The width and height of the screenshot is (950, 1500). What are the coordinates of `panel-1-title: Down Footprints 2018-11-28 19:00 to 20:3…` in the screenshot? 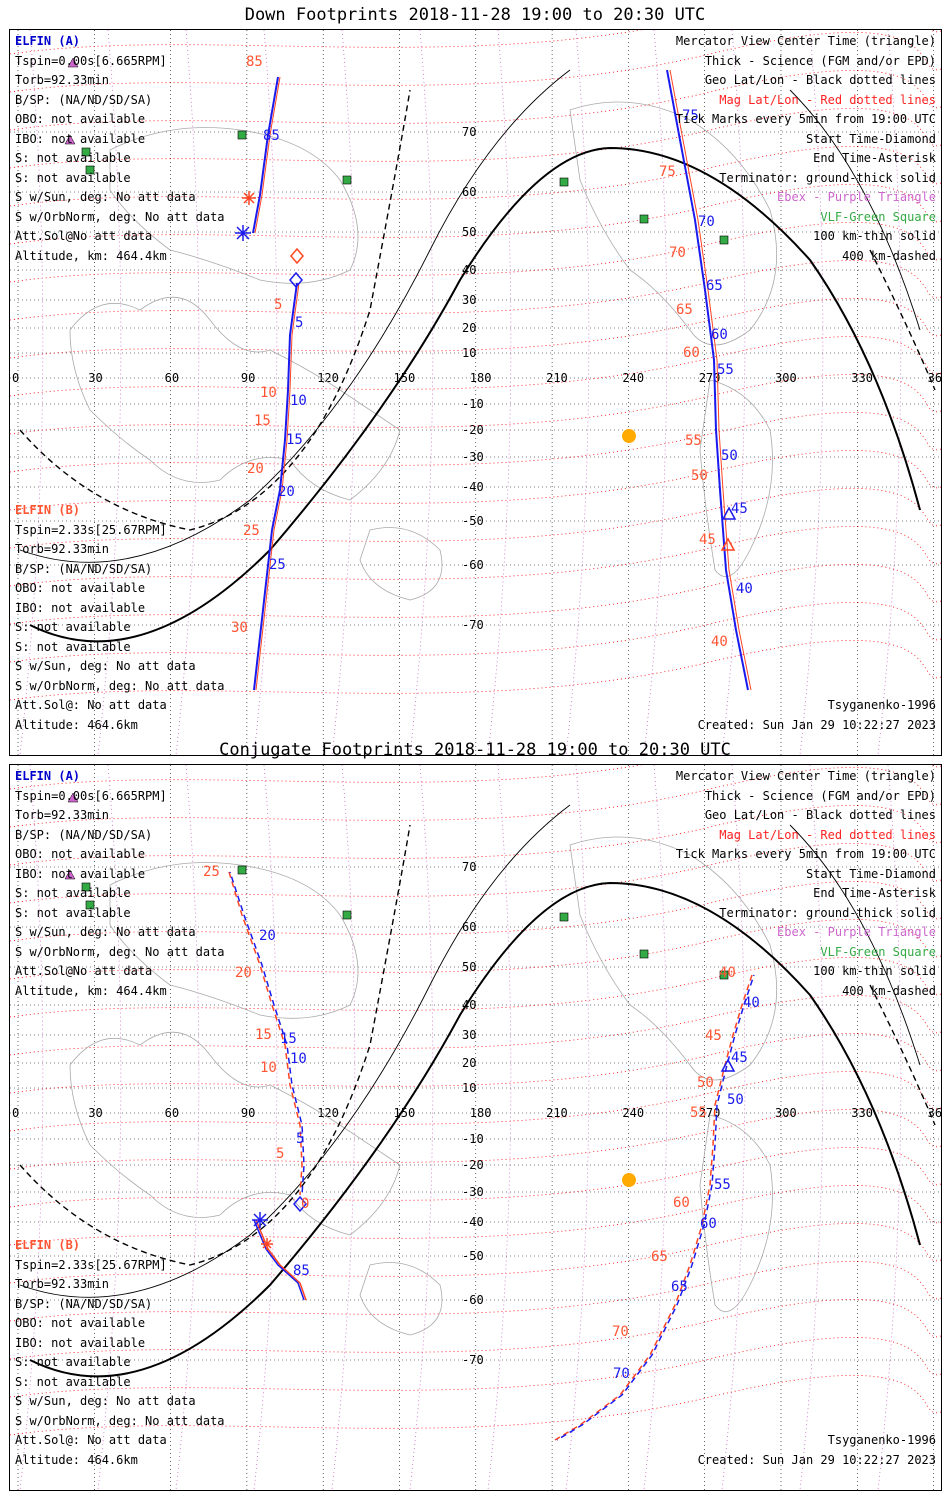 It's located at (475, 15).